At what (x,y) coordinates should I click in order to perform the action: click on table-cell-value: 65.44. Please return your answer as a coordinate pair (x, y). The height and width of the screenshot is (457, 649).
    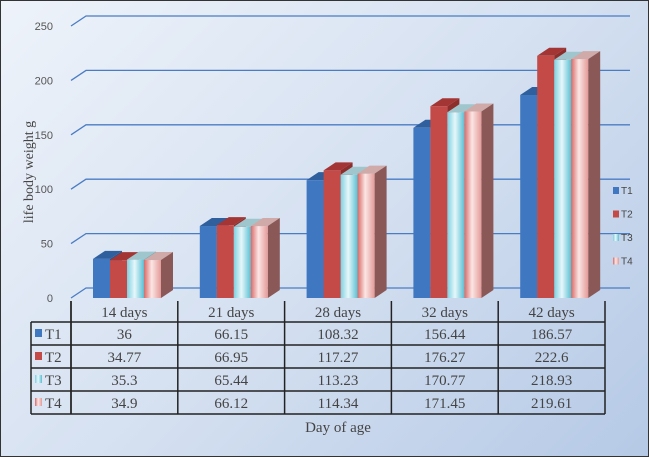
    Looking at the image, I should click on (231, 381).